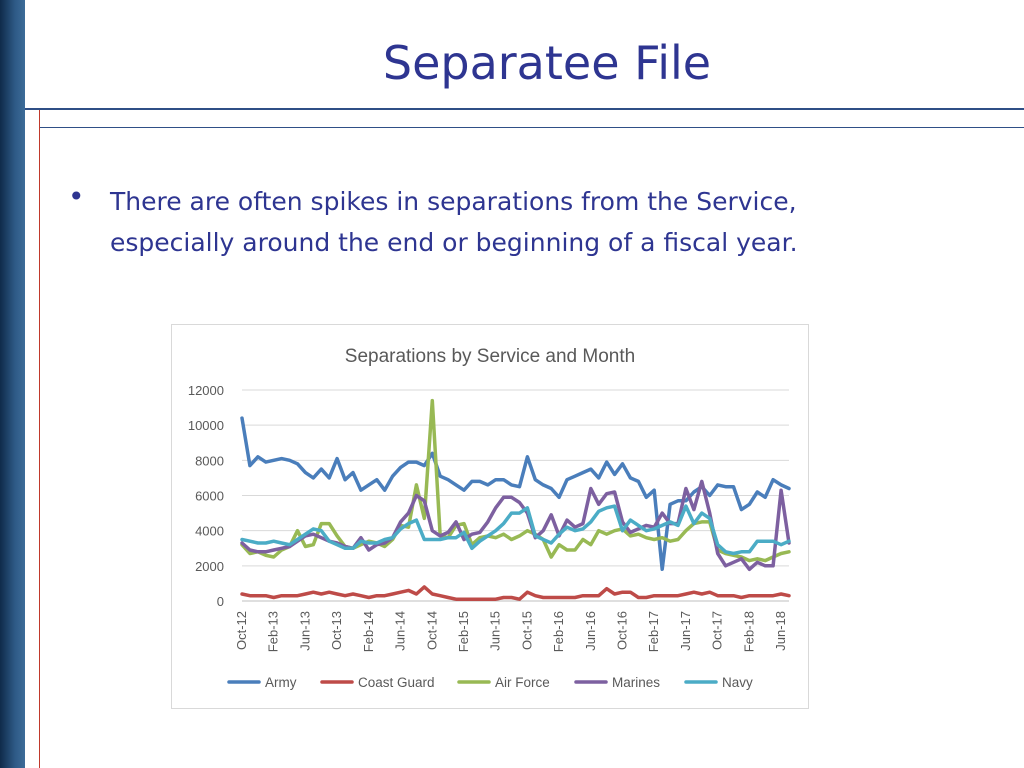 This screenshot has width=1024, height=768. Describe the element at coordinates (490, 356) in the screenshot. I see `chart-title: Separations by Service and Month` at that location.